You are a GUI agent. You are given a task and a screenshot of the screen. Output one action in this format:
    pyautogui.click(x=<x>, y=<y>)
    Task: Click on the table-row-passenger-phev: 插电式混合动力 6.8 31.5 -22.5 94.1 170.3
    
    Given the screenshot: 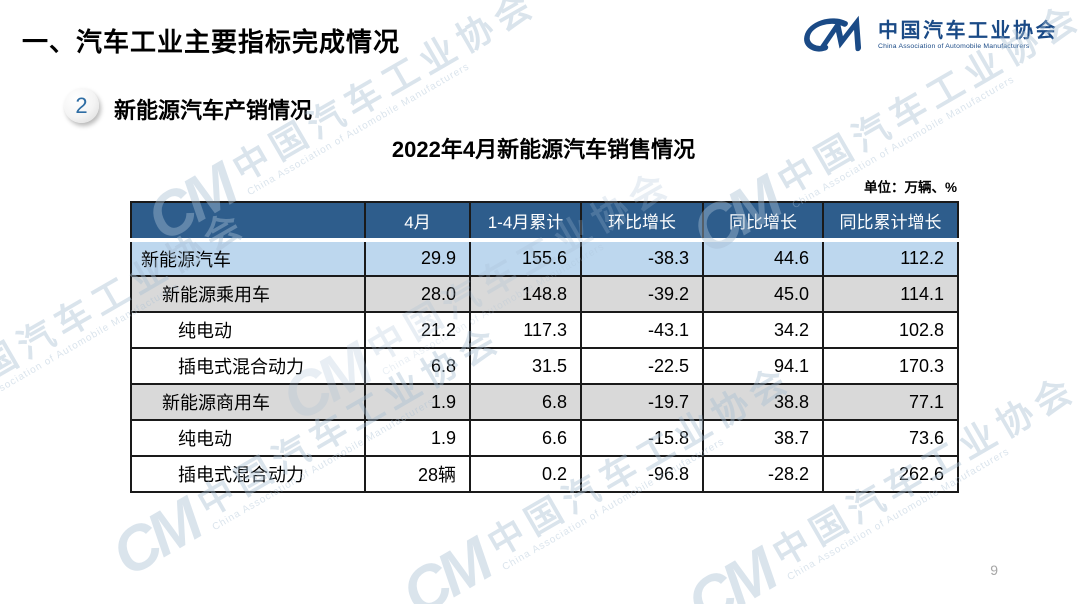 What is the action you would take?
    pyautogui.click(x=544, y=366)
    